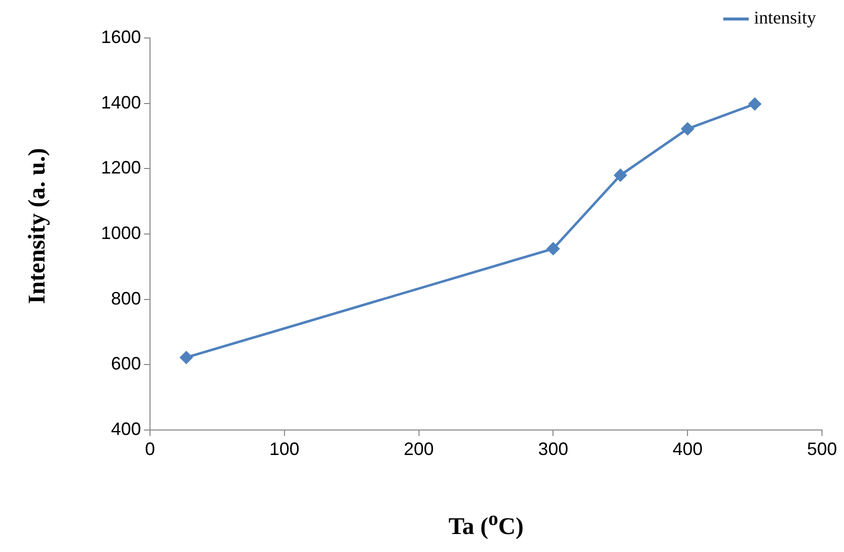  I want to click on x-tick-label: 200, so click(419, 448).